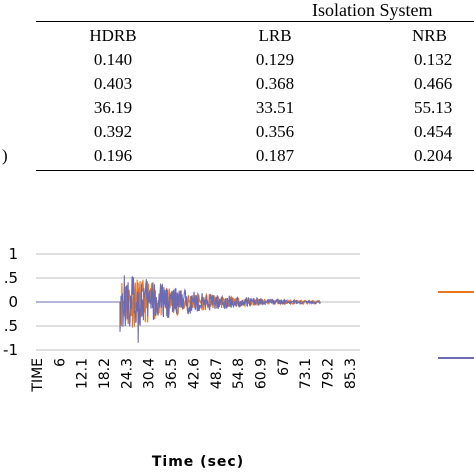 This screenshot has height=474, width=474. Describe the element at coordinates (113, 83) in the screenshot. I see `table-cell: 0.403` at that location.